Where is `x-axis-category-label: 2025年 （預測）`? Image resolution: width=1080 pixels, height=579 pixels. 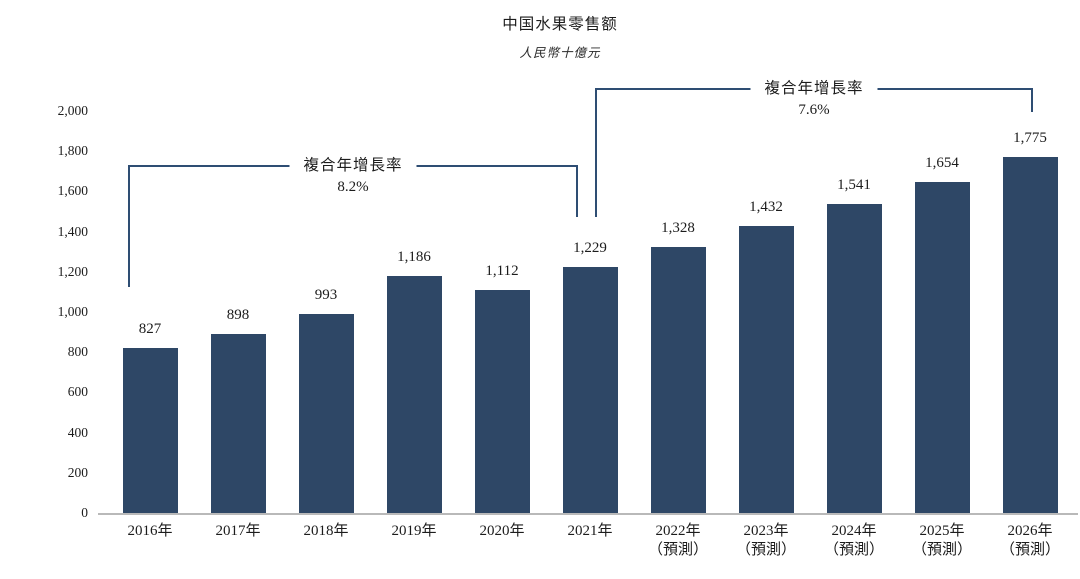
x-axis-category-label: 2025年 （預測） is located at coordinates (942, 541).